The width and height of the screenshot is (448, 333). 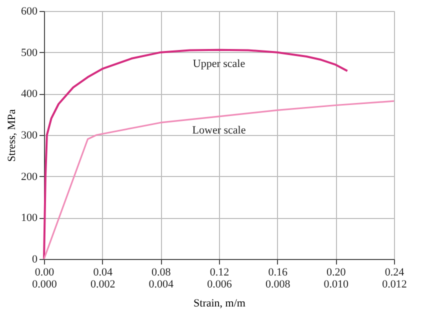 I want to click on x2-tick-label: 0.008, so click(x=278, y=284).